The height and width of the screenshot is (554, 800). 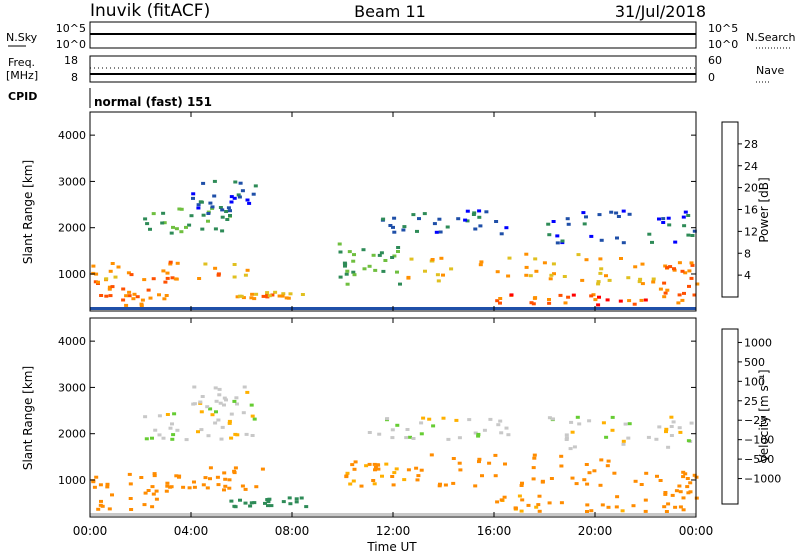 What do you see at coordinates (660, 11) in the screenshot?
I see `date-title: 31/Jul/2018` at bounding box center [660, 11].